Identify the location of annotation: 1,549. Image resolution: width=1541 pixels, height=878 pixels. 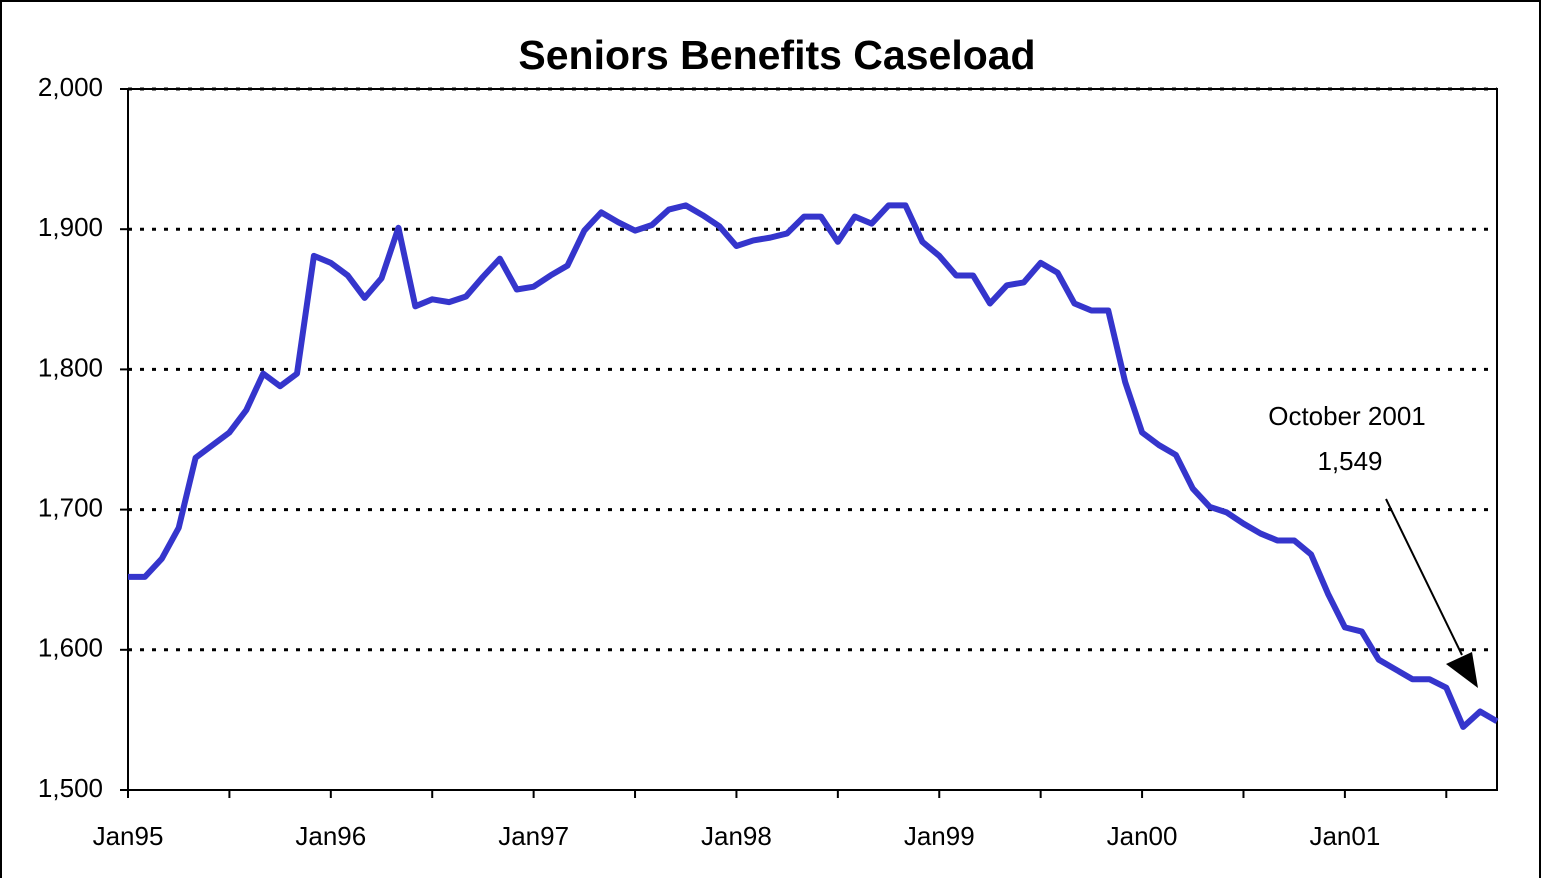
(1349, 461).